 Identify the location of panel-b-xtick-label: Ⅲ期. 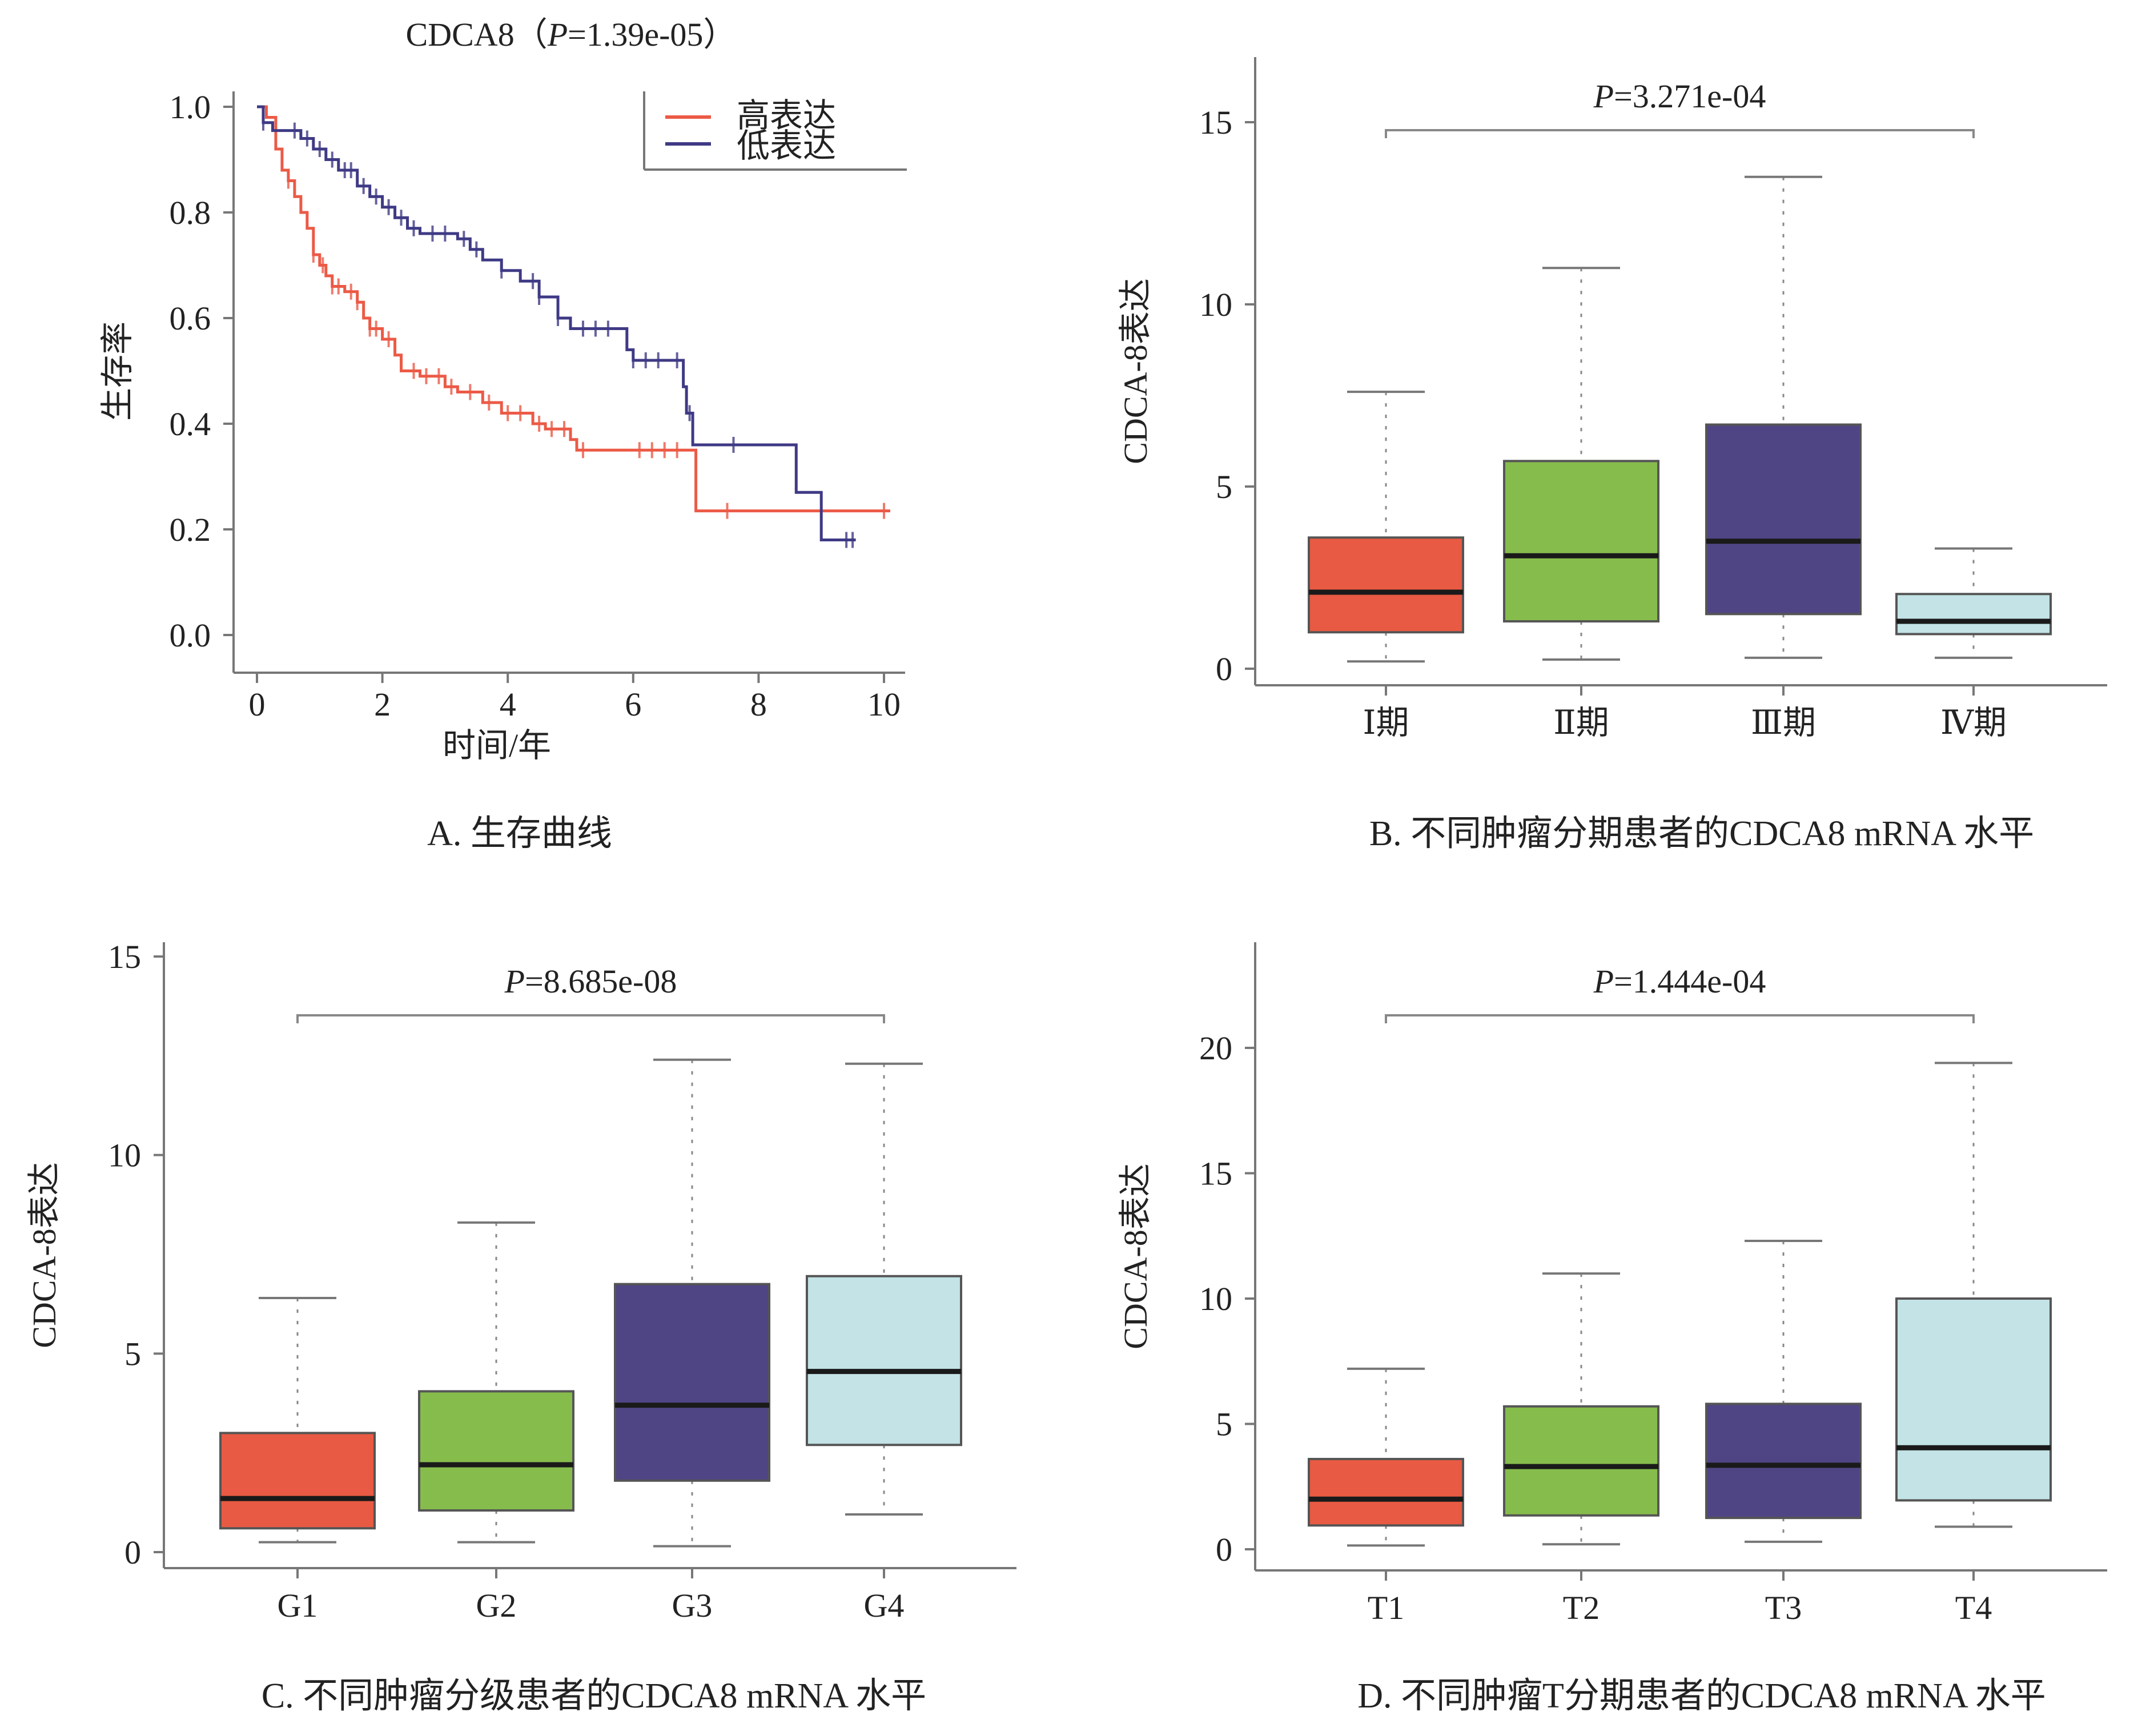
(1783, 722).